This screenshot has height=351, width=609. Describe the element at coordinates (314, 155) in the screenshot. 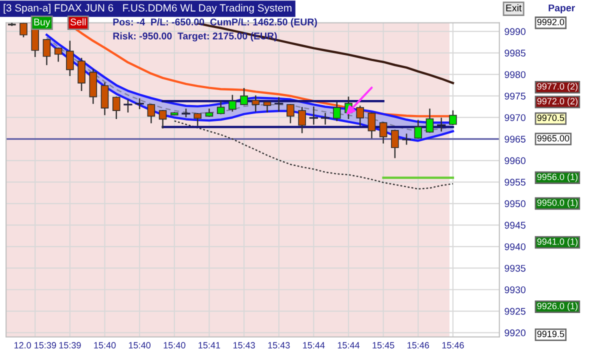

I see `line-series` at that location.